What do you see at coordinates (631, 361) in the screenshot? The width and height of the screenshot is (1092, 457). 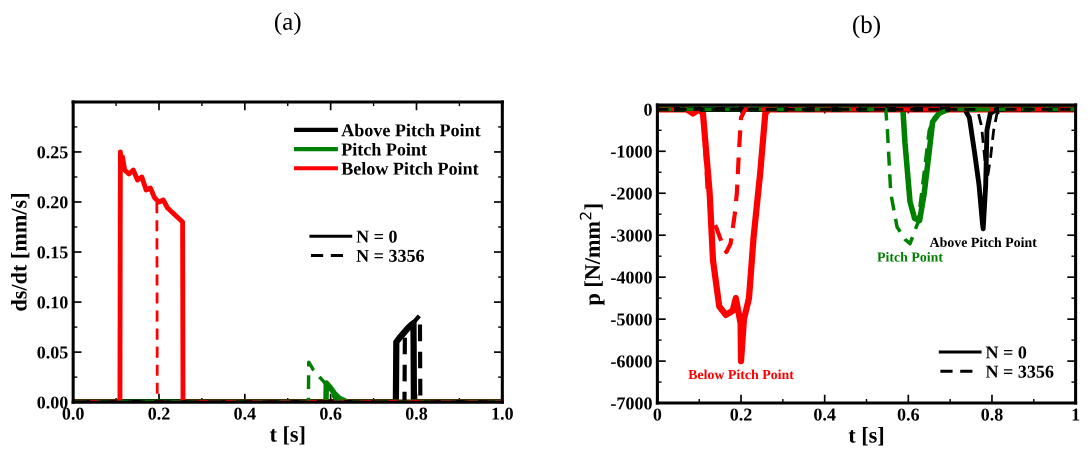 I see `y-tick-label: -6000` at bounding box center [631, 361].